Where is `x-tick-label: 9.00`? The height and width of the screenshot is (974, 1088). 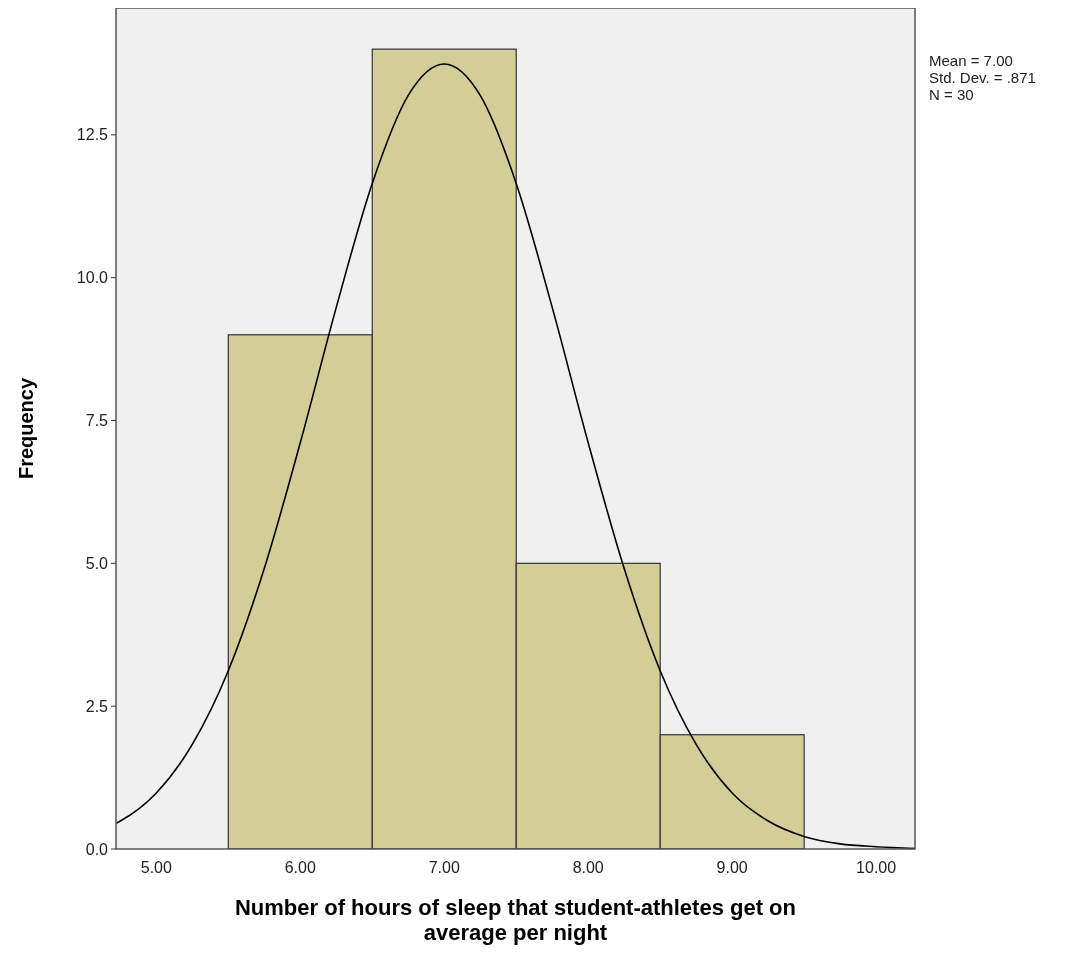
x-tick-label: 9.00 is located at coordinates (732, 867).